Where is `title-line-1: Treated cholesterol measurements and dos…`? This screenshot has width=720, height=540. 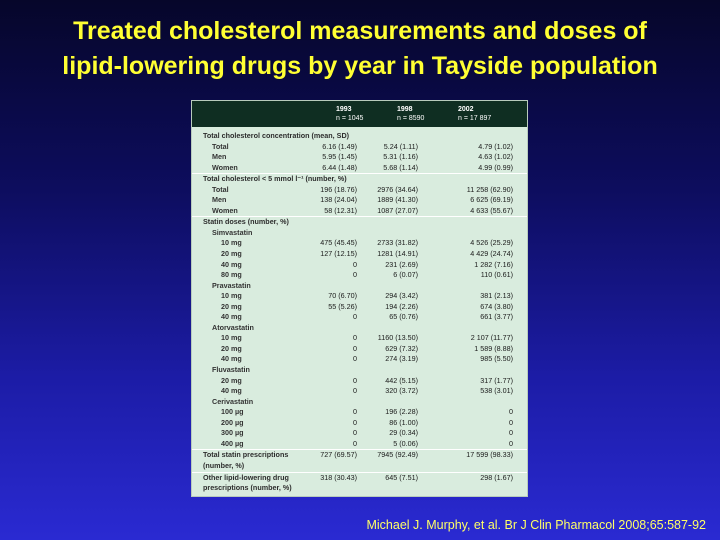
title-line-1: Treated cholesterol measurements and dos… is located at coordinates (360, 31).